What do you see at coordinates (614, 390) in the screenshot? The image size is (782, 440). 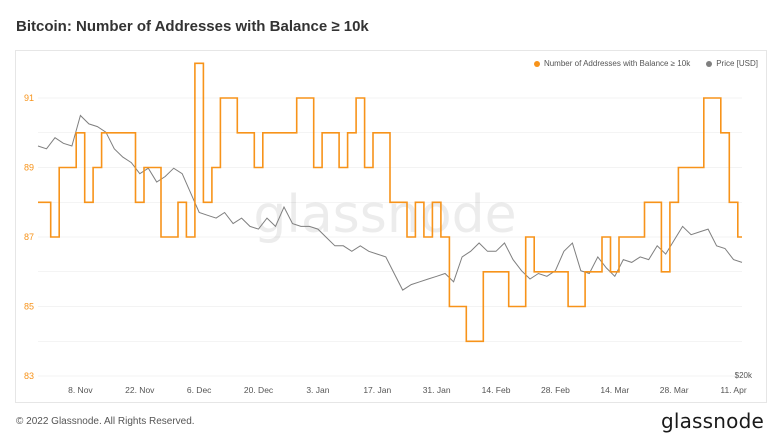 I see `x-tick-label: 14. Mar` at bounding box center [614, 390].